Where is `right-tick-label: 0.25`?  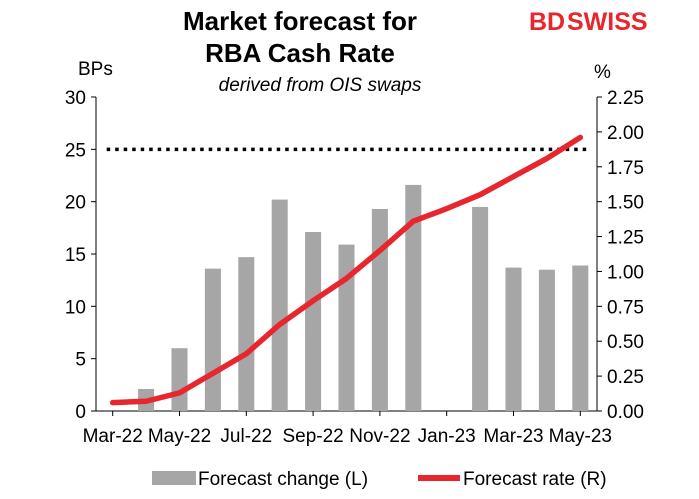 right-tick-label: 0.25 is located at coordinates (625, 377).